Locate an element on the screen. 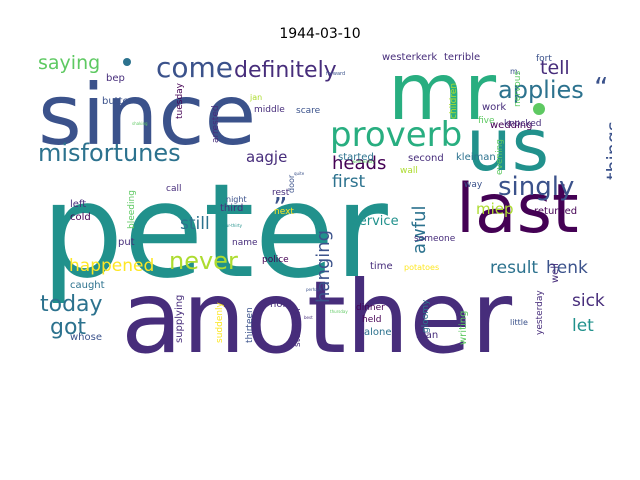  word: awful is located at coordinates (419, 230).